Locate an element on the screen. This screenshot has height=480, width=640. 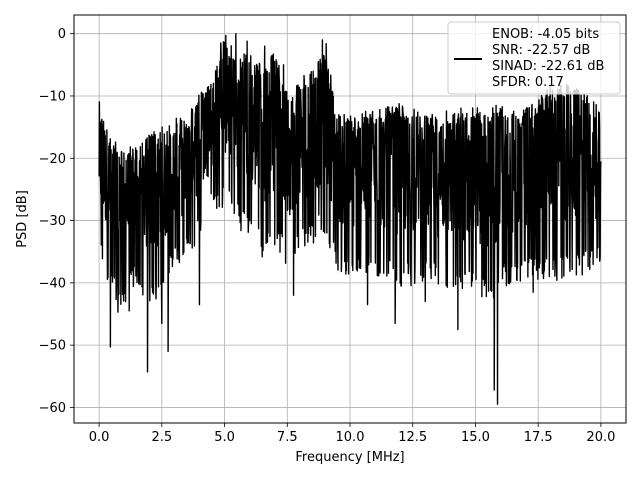
y-tick-label: −30 is located at coordinates (52, 221).